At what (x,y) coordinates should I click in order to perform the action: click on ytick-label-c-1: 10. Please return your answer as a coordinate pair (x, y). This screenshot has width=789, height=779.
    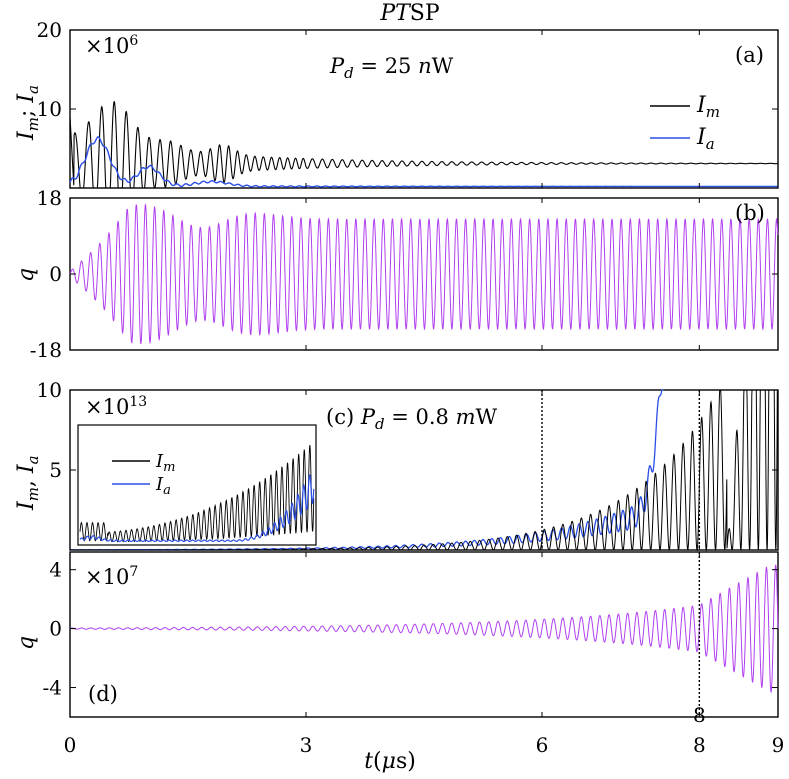
    Looking at the image, I should click on (49, 390).